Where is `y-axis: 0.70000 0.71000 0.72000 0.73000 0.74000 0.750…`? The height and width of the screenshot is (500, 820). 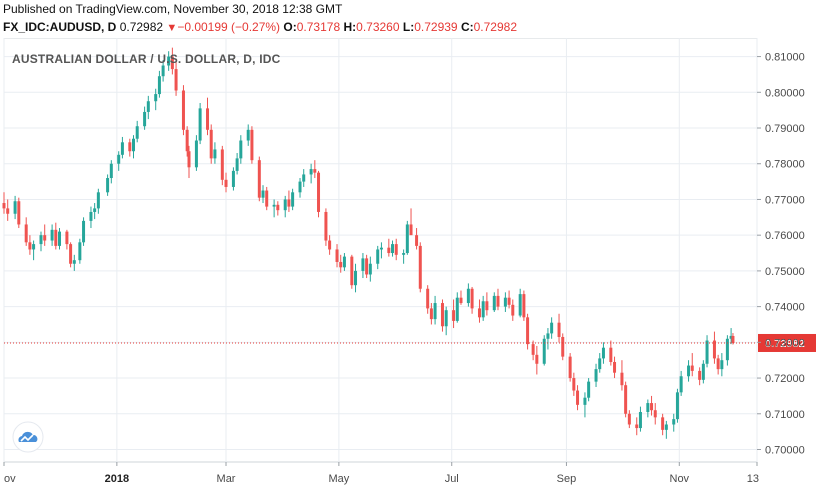
y-axis: 0.70000 0.71000 0.72000 0.73000 0.74000 0.750… is located at coordinates (781, 254).